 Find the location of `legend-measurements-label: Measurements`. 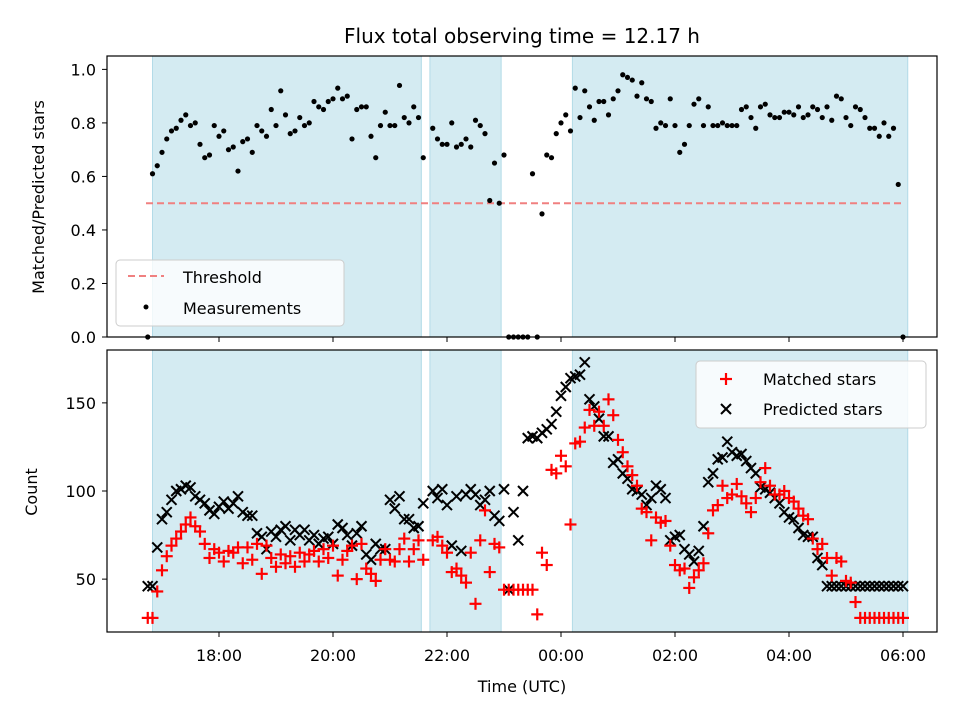

legend-measurements-label: Measurements is located at coordinates (242, 308).